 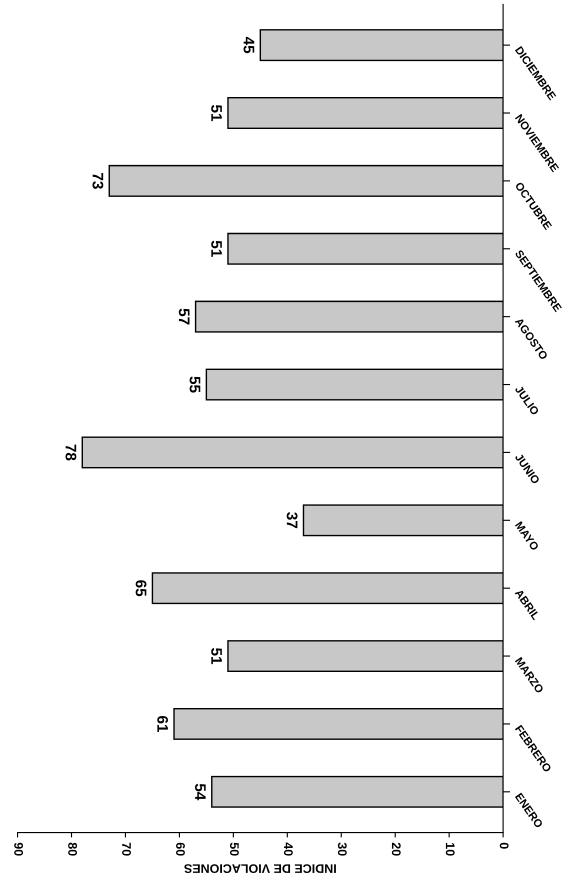 I want to click on x-tick-label: 40, so click(x=288, y=849).